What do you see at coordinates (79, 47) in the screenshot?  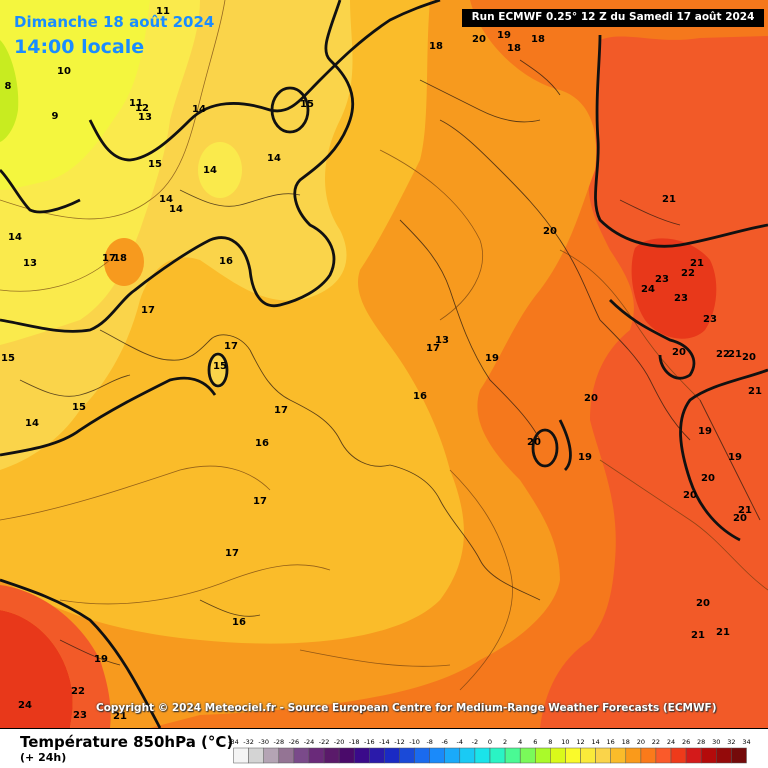 I see `forecast-time: 14:00 locale` at bounding box center [79, 47].